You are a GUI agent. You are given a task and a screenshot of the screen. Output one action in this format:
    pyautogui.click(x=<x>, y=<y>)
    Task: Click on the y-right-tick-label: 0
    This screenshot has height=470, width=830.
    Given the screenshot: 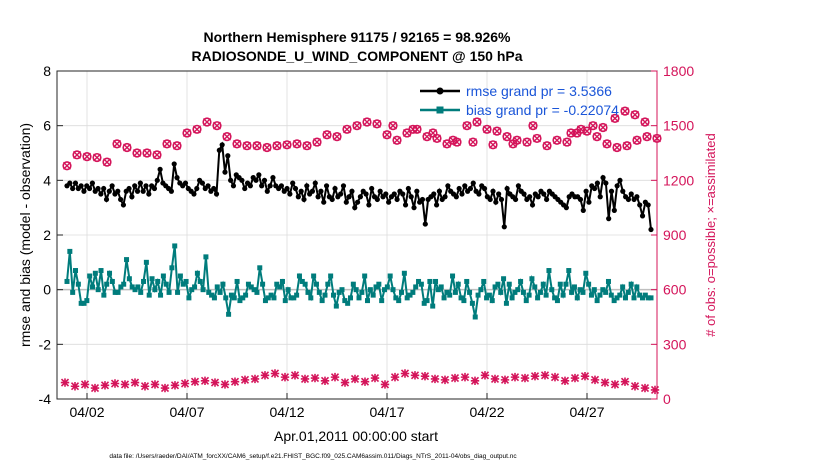 What is the action you would take?
    pyautogui.click(x=667, y=399)
    